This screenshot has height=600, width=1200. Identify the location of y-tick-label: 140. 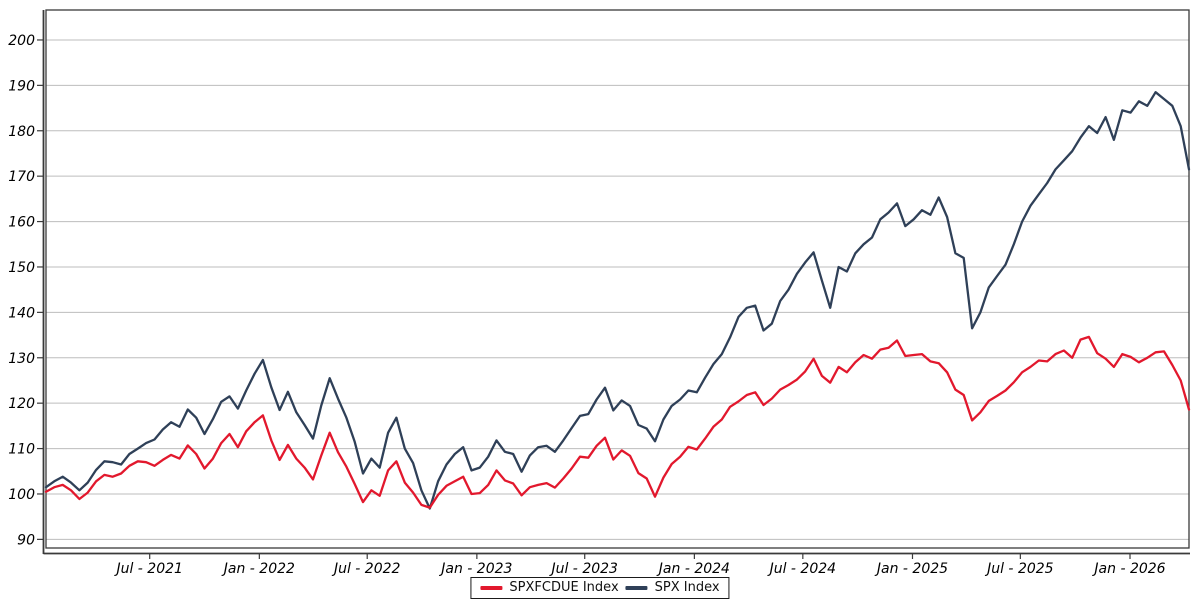
(21, 313).